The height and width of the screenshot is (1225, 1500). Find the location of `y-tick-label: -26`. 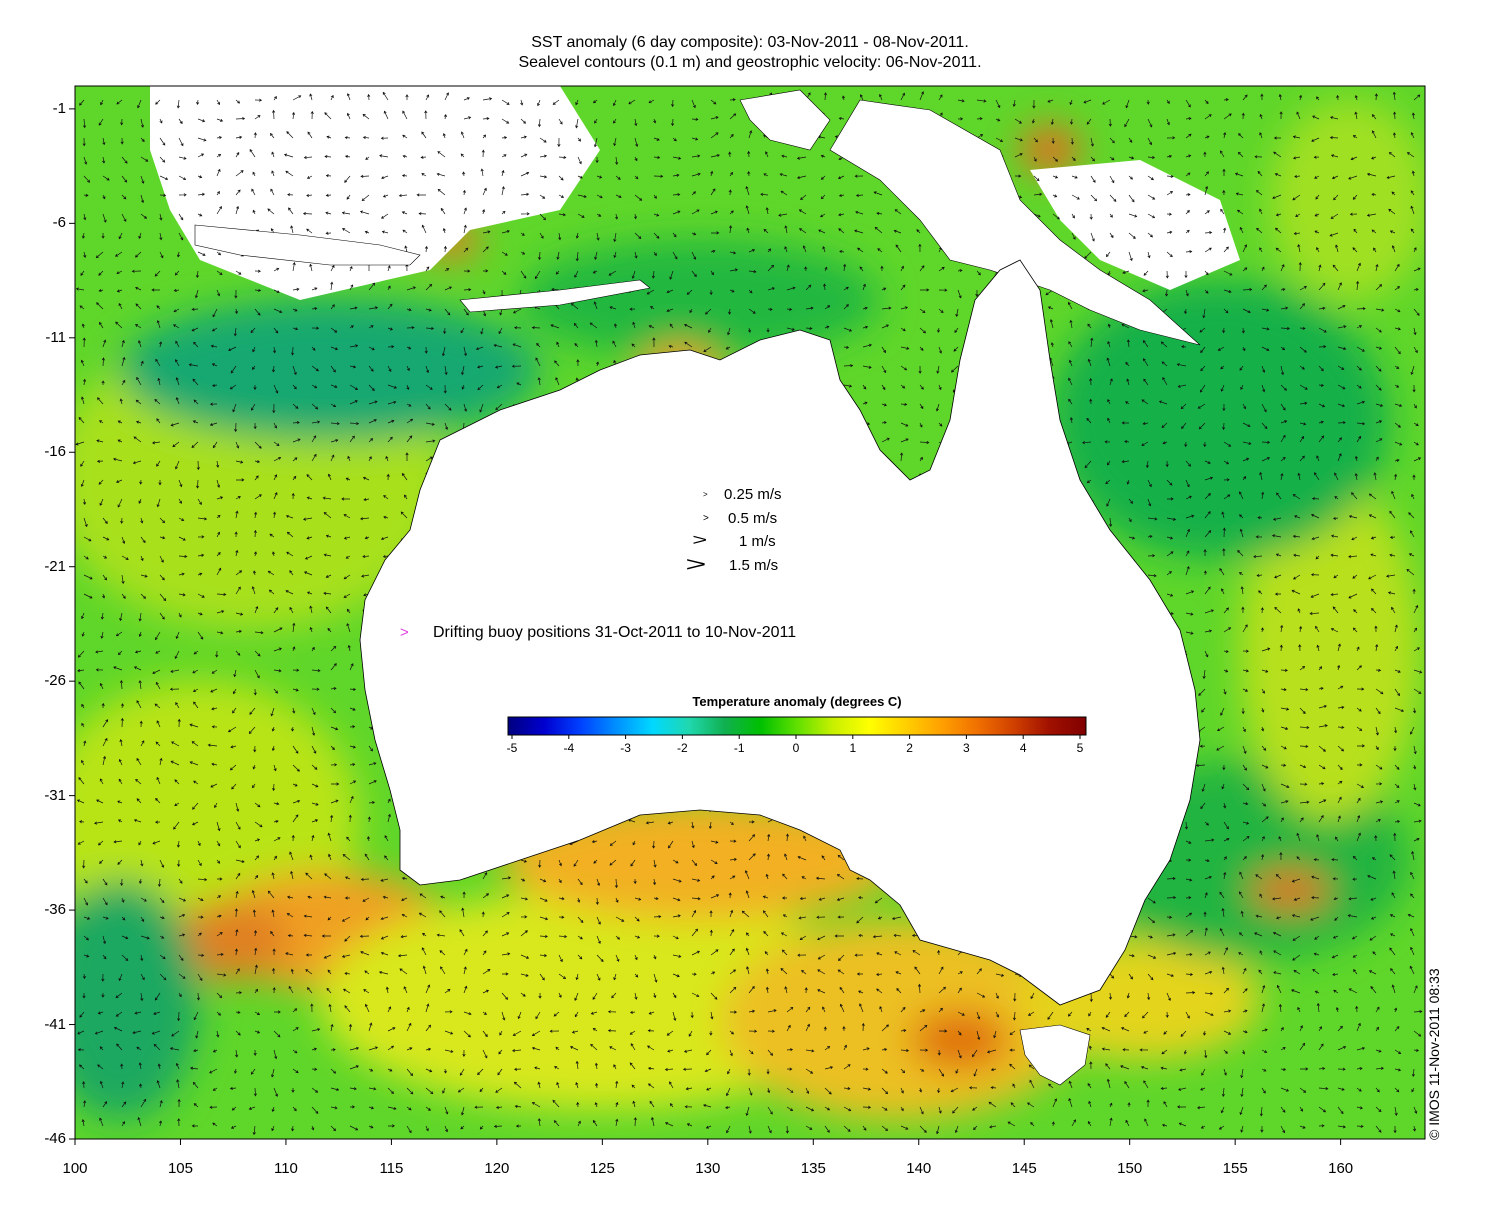

y-tick-label: -26 is located at coordinates (55, 681).